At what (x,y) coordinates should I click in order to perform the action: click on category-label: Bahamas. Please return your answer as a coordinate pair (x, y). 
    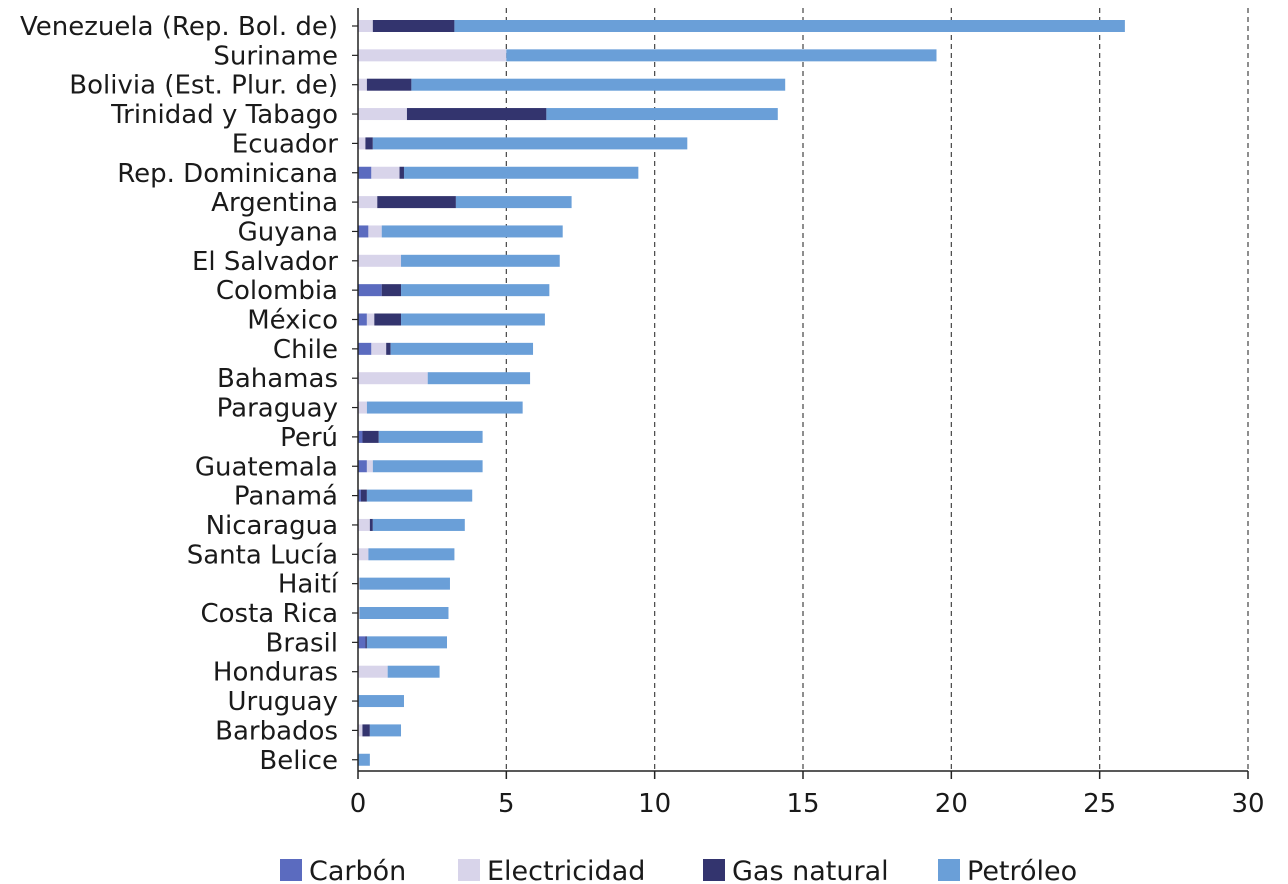
    Looking at the image, I should click on (277, 379).